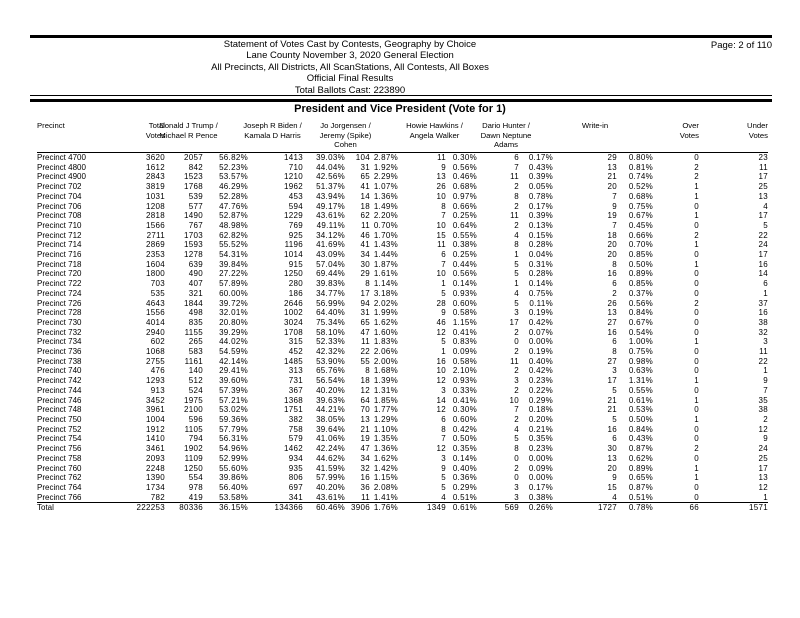  What do you see at coordinates (640, 313) in the screenshot?
I see `precinct-row-writein-pct: 0.84%` at bounding box center [640, 313].